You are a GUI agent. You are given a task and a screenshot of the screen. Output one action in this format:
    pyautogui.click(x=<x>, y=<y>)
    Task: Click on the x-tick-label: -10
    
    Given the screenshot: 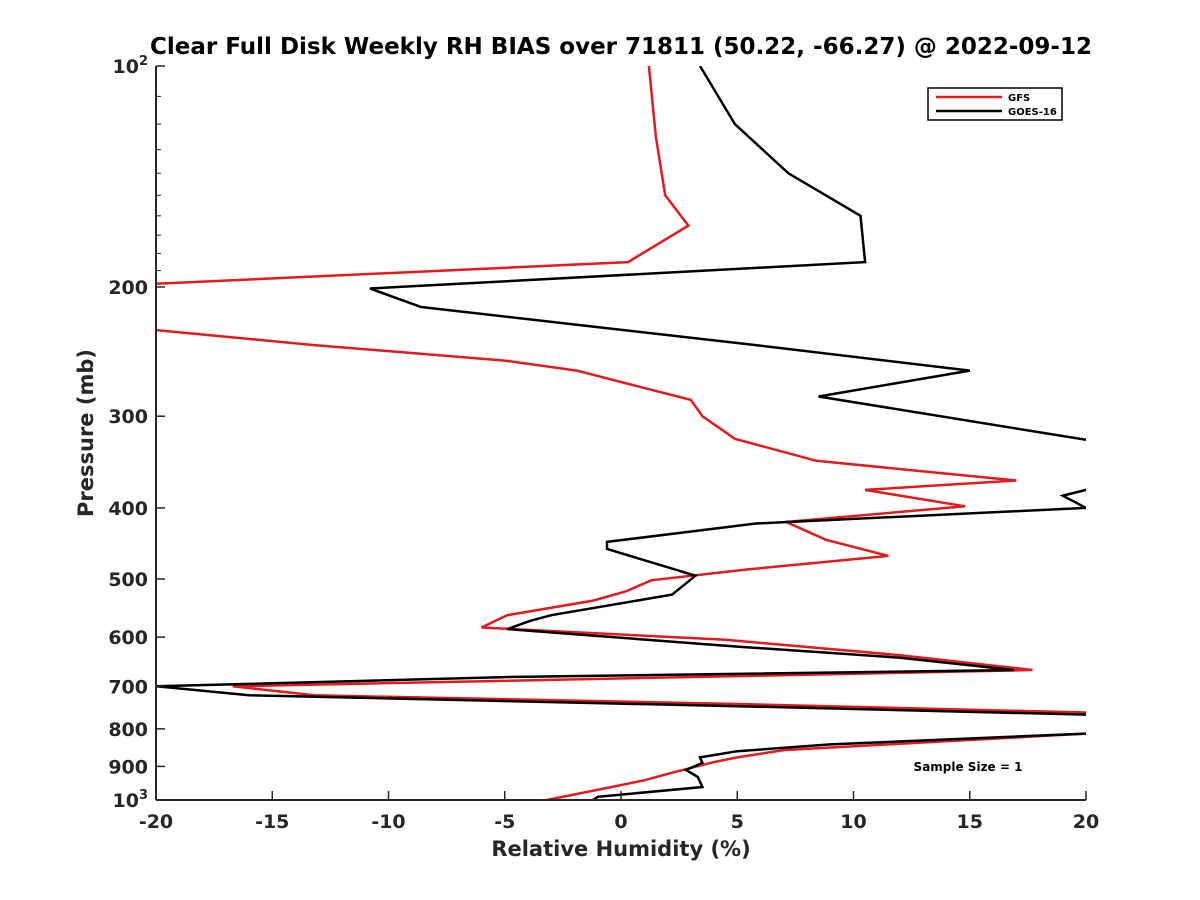 What is the action you would take?
    pyautogui.click(x=388, y=822)
    